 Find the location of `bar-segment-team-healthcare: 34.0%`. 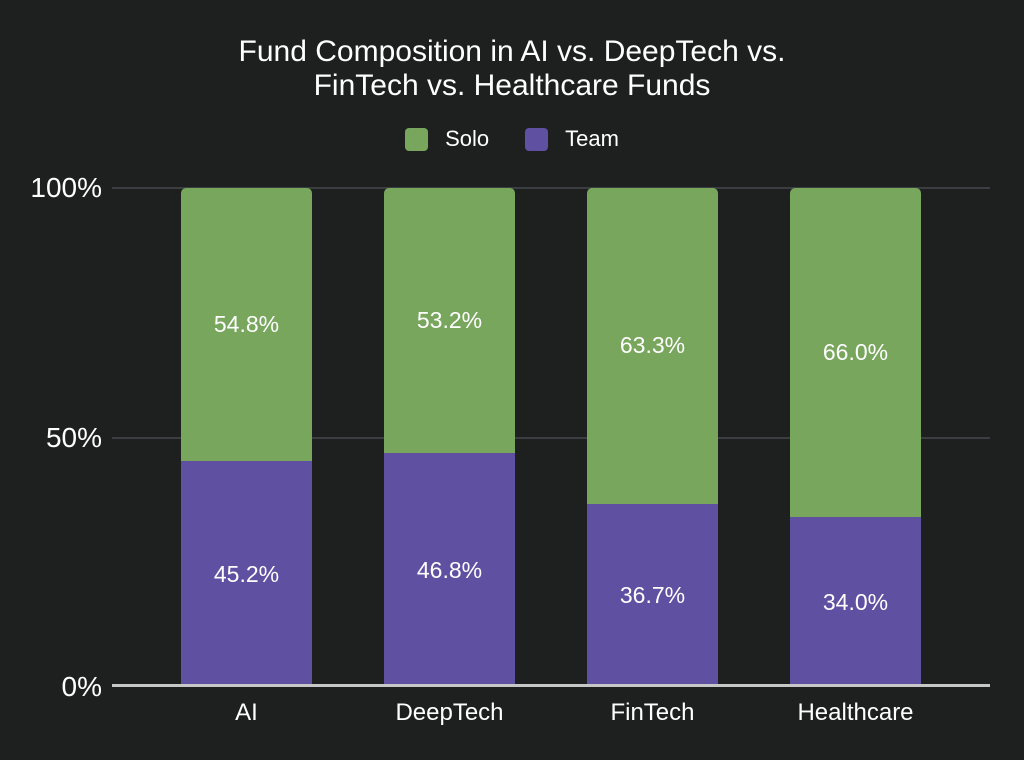

bar-segment-team-healthcare: 34.0% is located at coordinates (855, 602).